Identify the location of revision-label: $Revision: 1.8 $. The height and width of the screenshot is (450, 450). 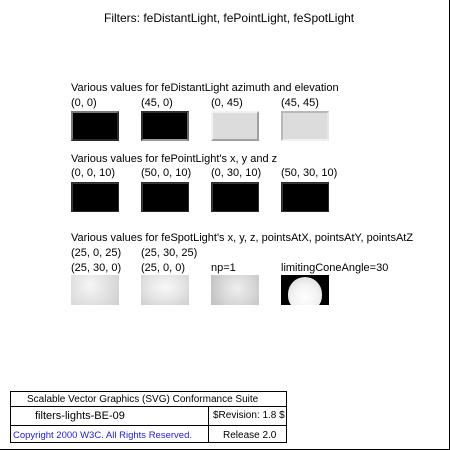
(249, 415).